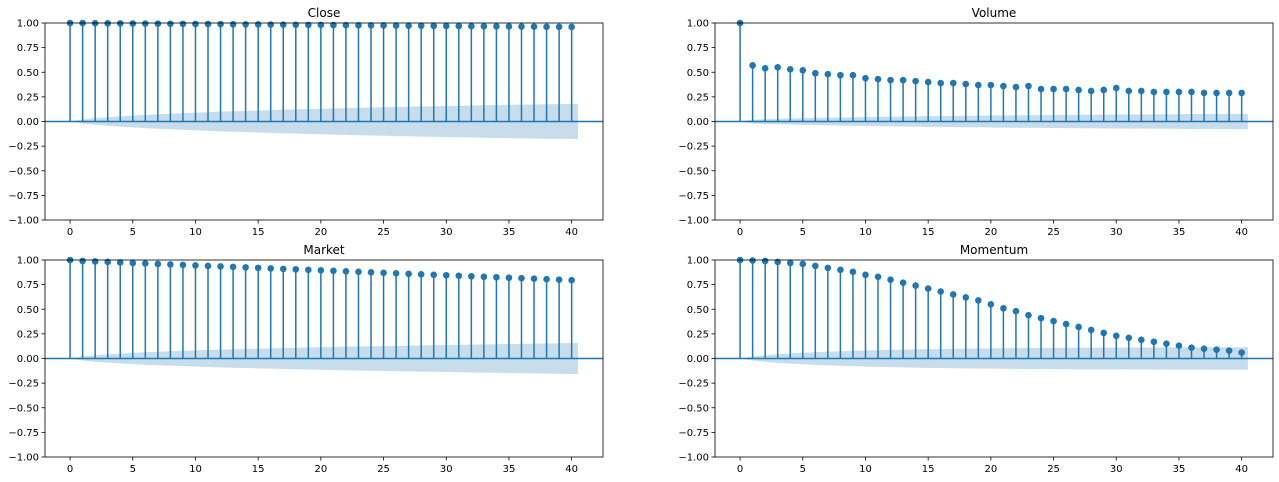 The image size is (1279, 482). I want to click on x-tick-label: 15, so click(928, 232).